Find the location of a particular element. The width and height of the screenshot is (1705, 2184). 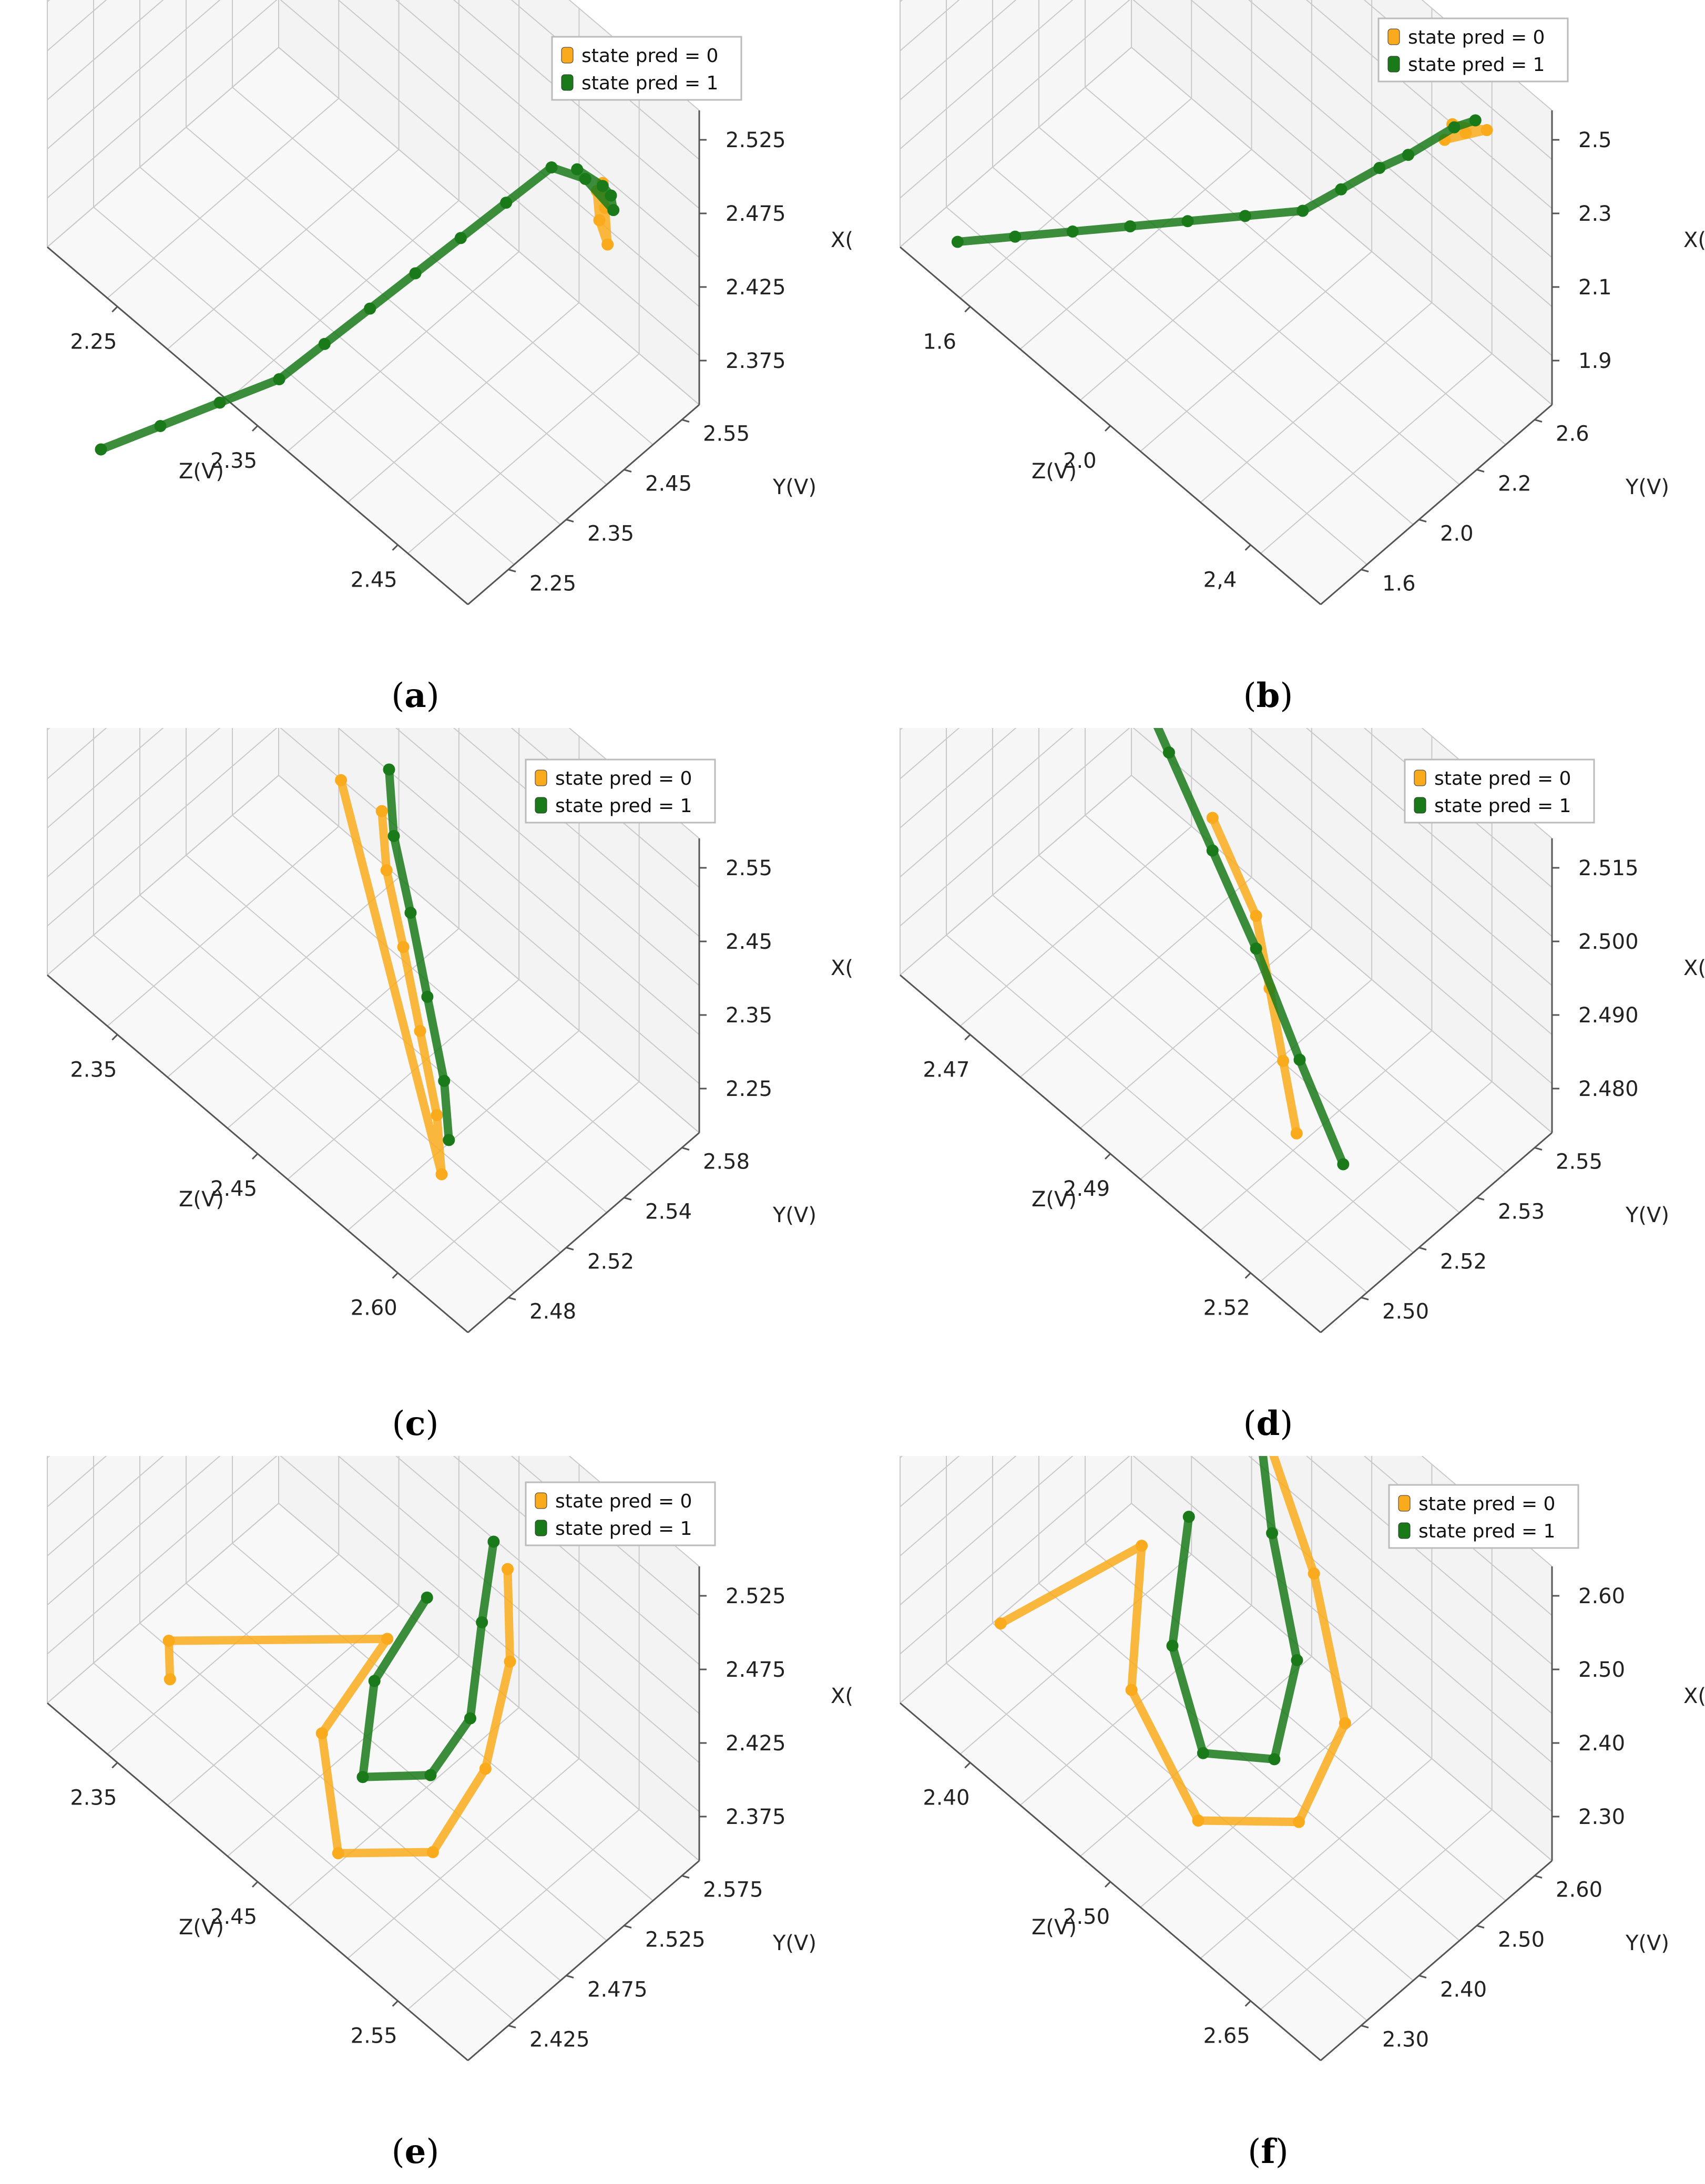

tick-labels: 1.6 2.0 2,4 2.6 2.2 2.0 1.6 2.5 2.3 2.1 1.9 is located at coordinates (1267, 362).